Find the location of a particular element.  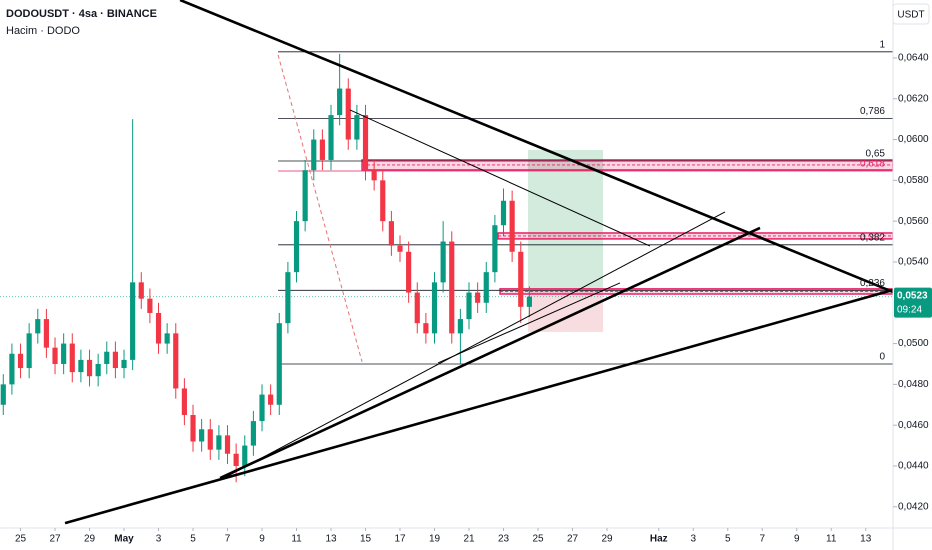

fib-label: 0,382 is located at coordinates (872, 237).